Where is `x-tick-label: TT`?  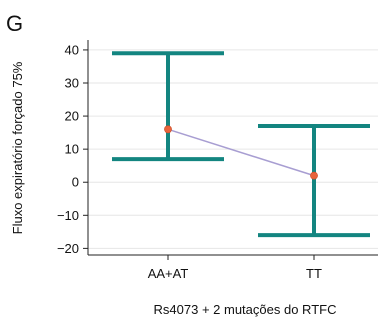 x-tick-label: TT is located at coordinates (314, 273).